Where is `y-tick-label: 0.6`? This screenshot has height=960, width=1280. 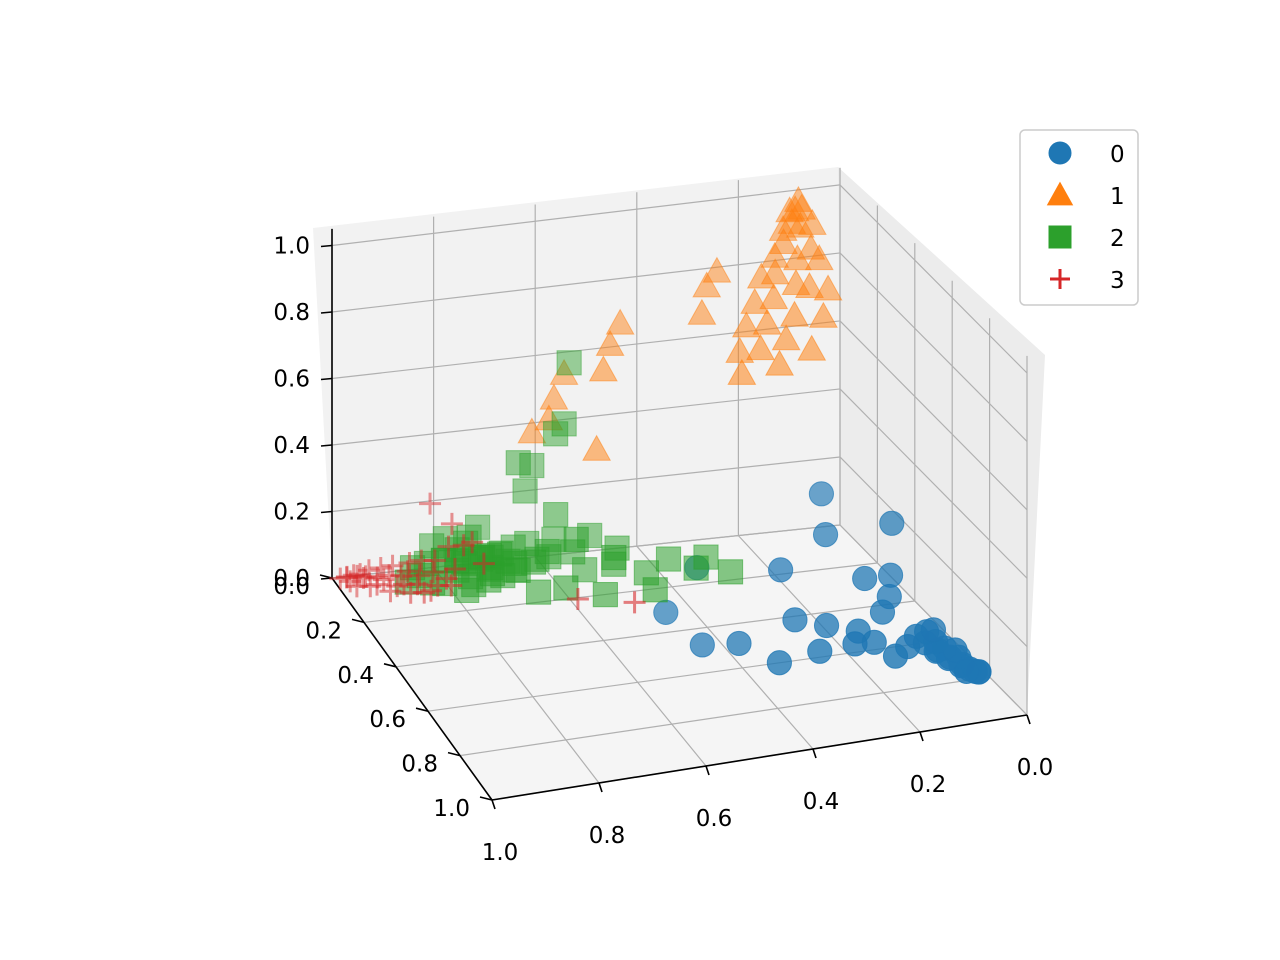
y-tick-label: 0.6 is located at coordinates (387, 720).